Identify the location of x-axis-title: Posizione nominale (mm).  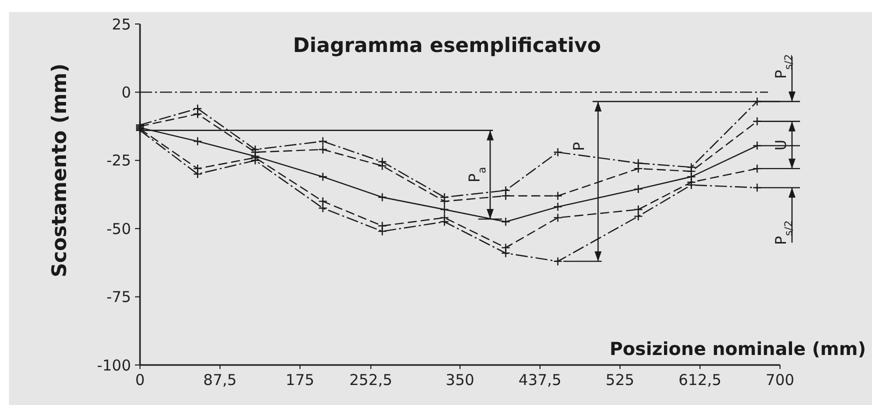
(738, 349).